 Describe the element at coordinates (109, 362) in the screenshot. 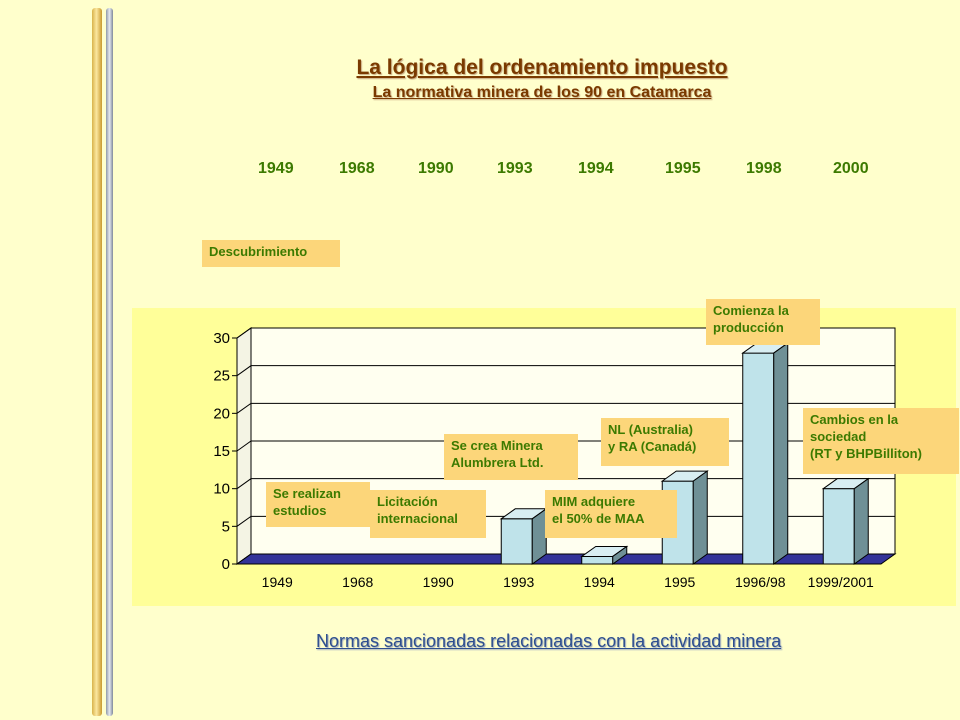

I see `decorative-silver-bar` at that location.